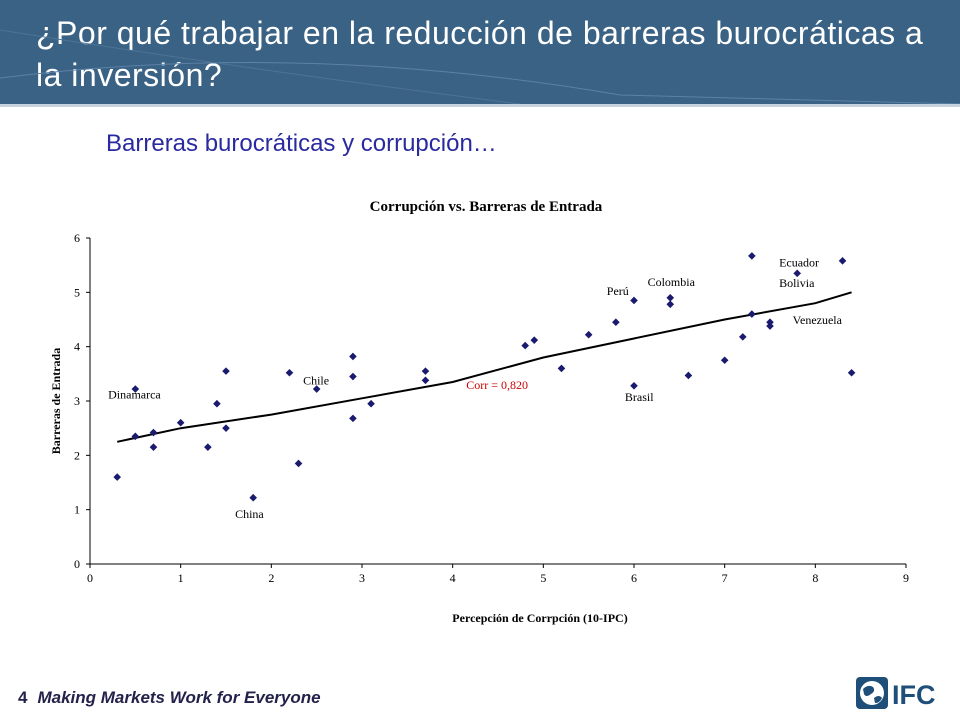 This screenshot has height=720, width=960. What do you see at coordinates (77, 347) in the screenshot?
I see `y-tick-label: 4` at bounding box center [77, 347].